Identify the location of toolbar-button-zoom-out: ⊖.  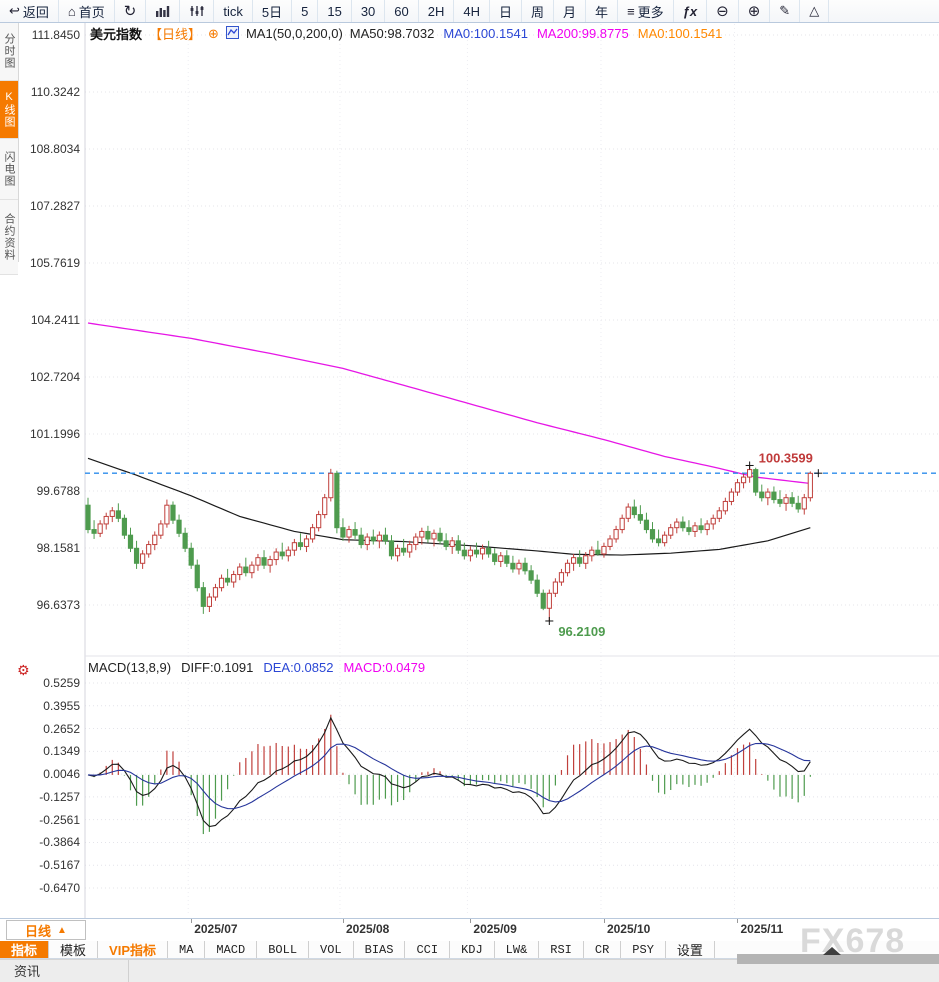
(723, 11).